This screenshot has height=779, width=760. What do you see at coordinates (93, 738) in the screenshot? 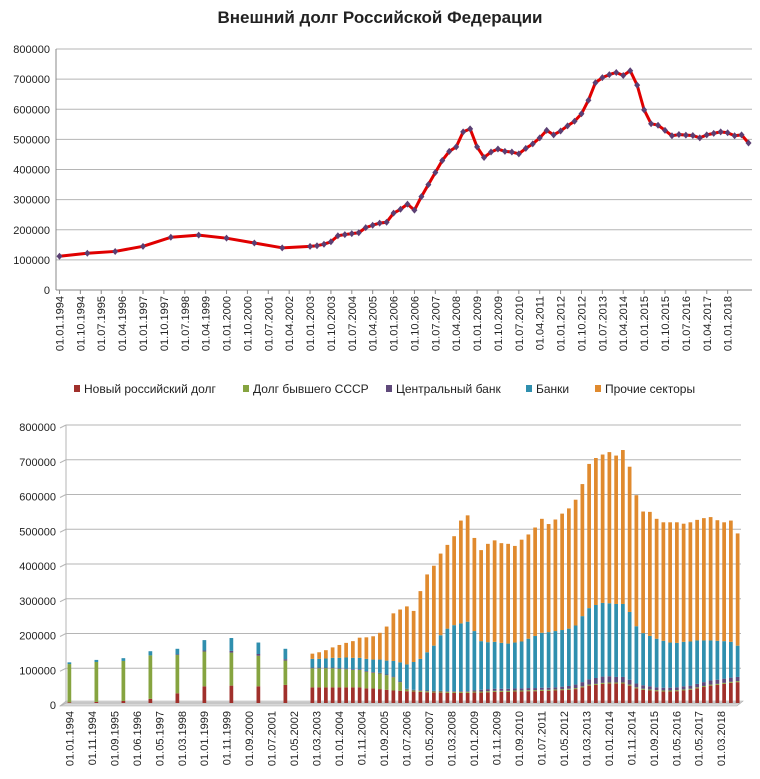
I see `x-tick-label: 01.11.1994` at bounding box center [93, 738].